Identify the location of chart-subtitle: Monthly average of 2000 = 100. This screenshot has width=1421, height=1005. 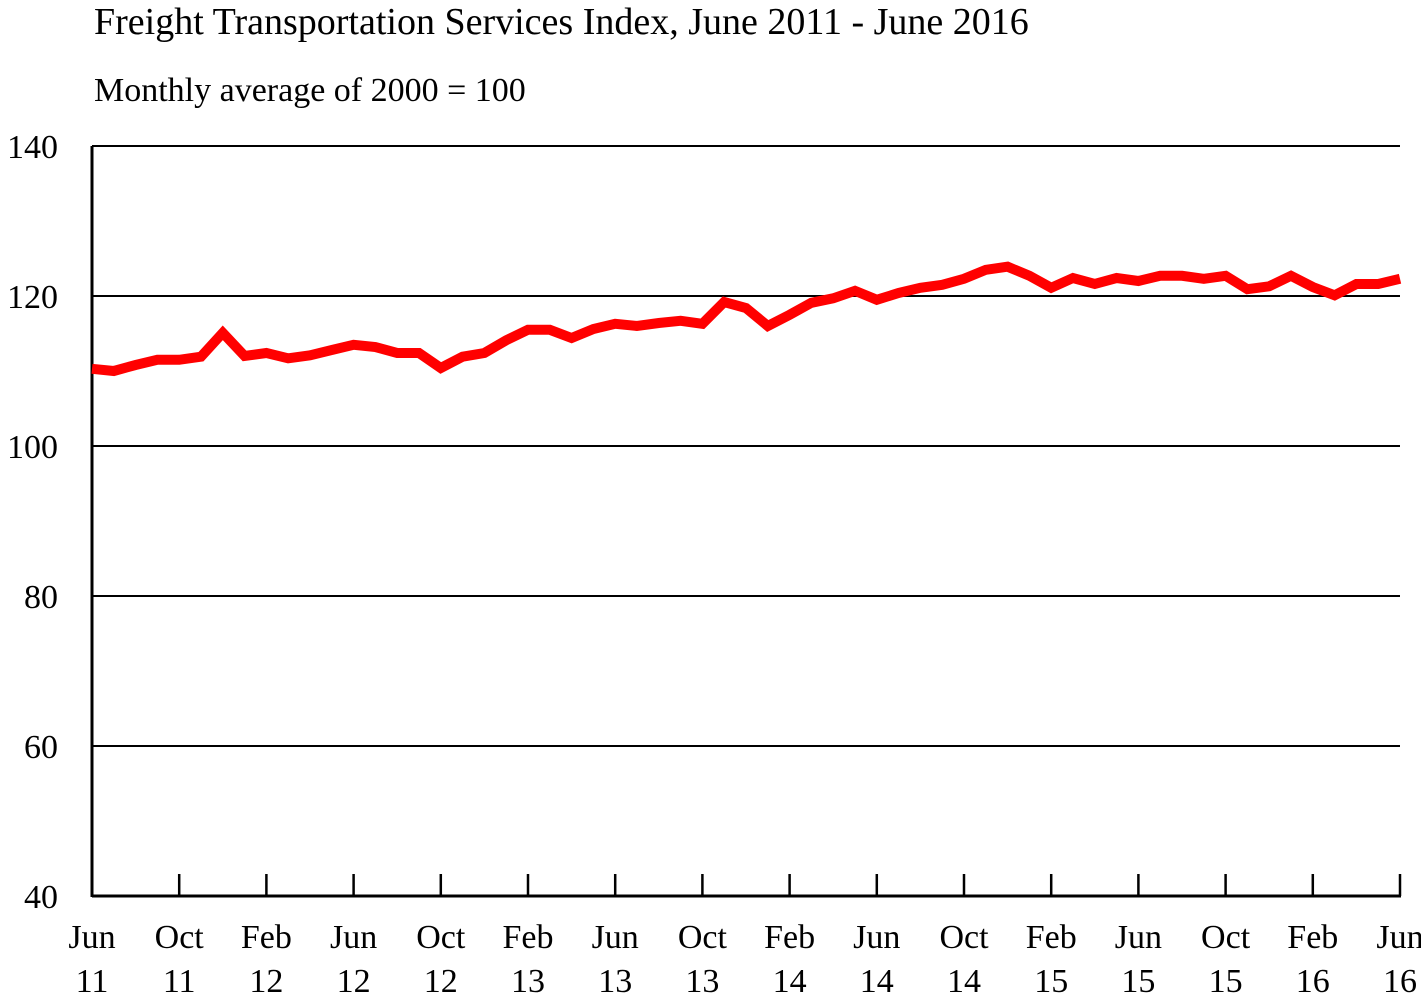
(310, 90).